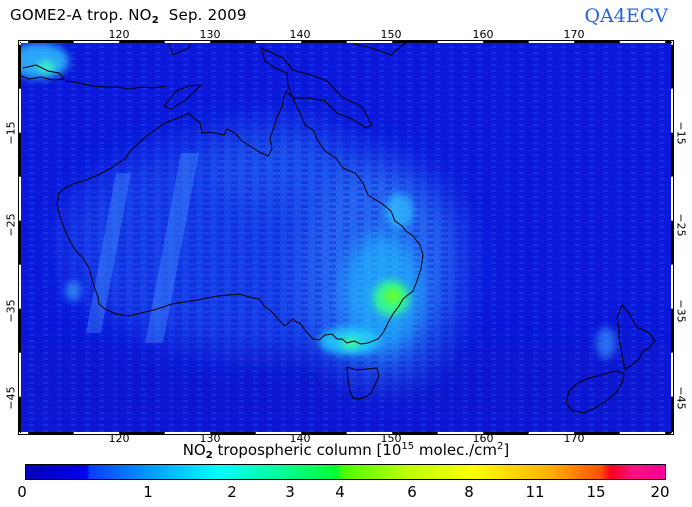  Describe the element at coordinates (469, 492) in the screenshot. I see `colorbar-tick-label: 8` at that location.